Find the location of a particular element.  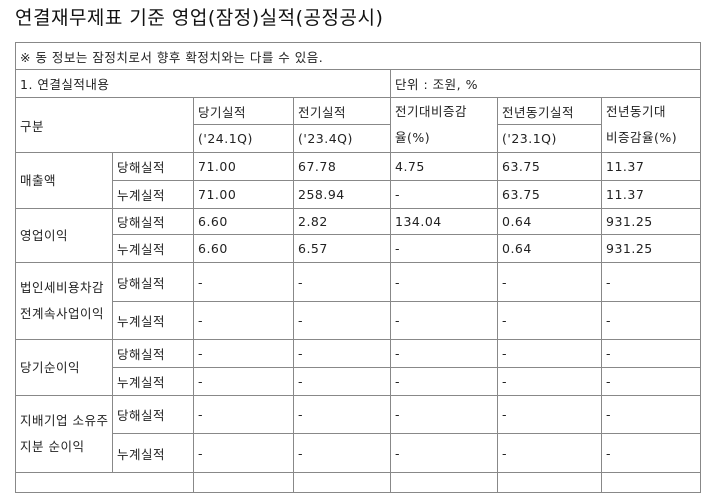

row-name: 당기순이익 is located at coordinates (64, 367).